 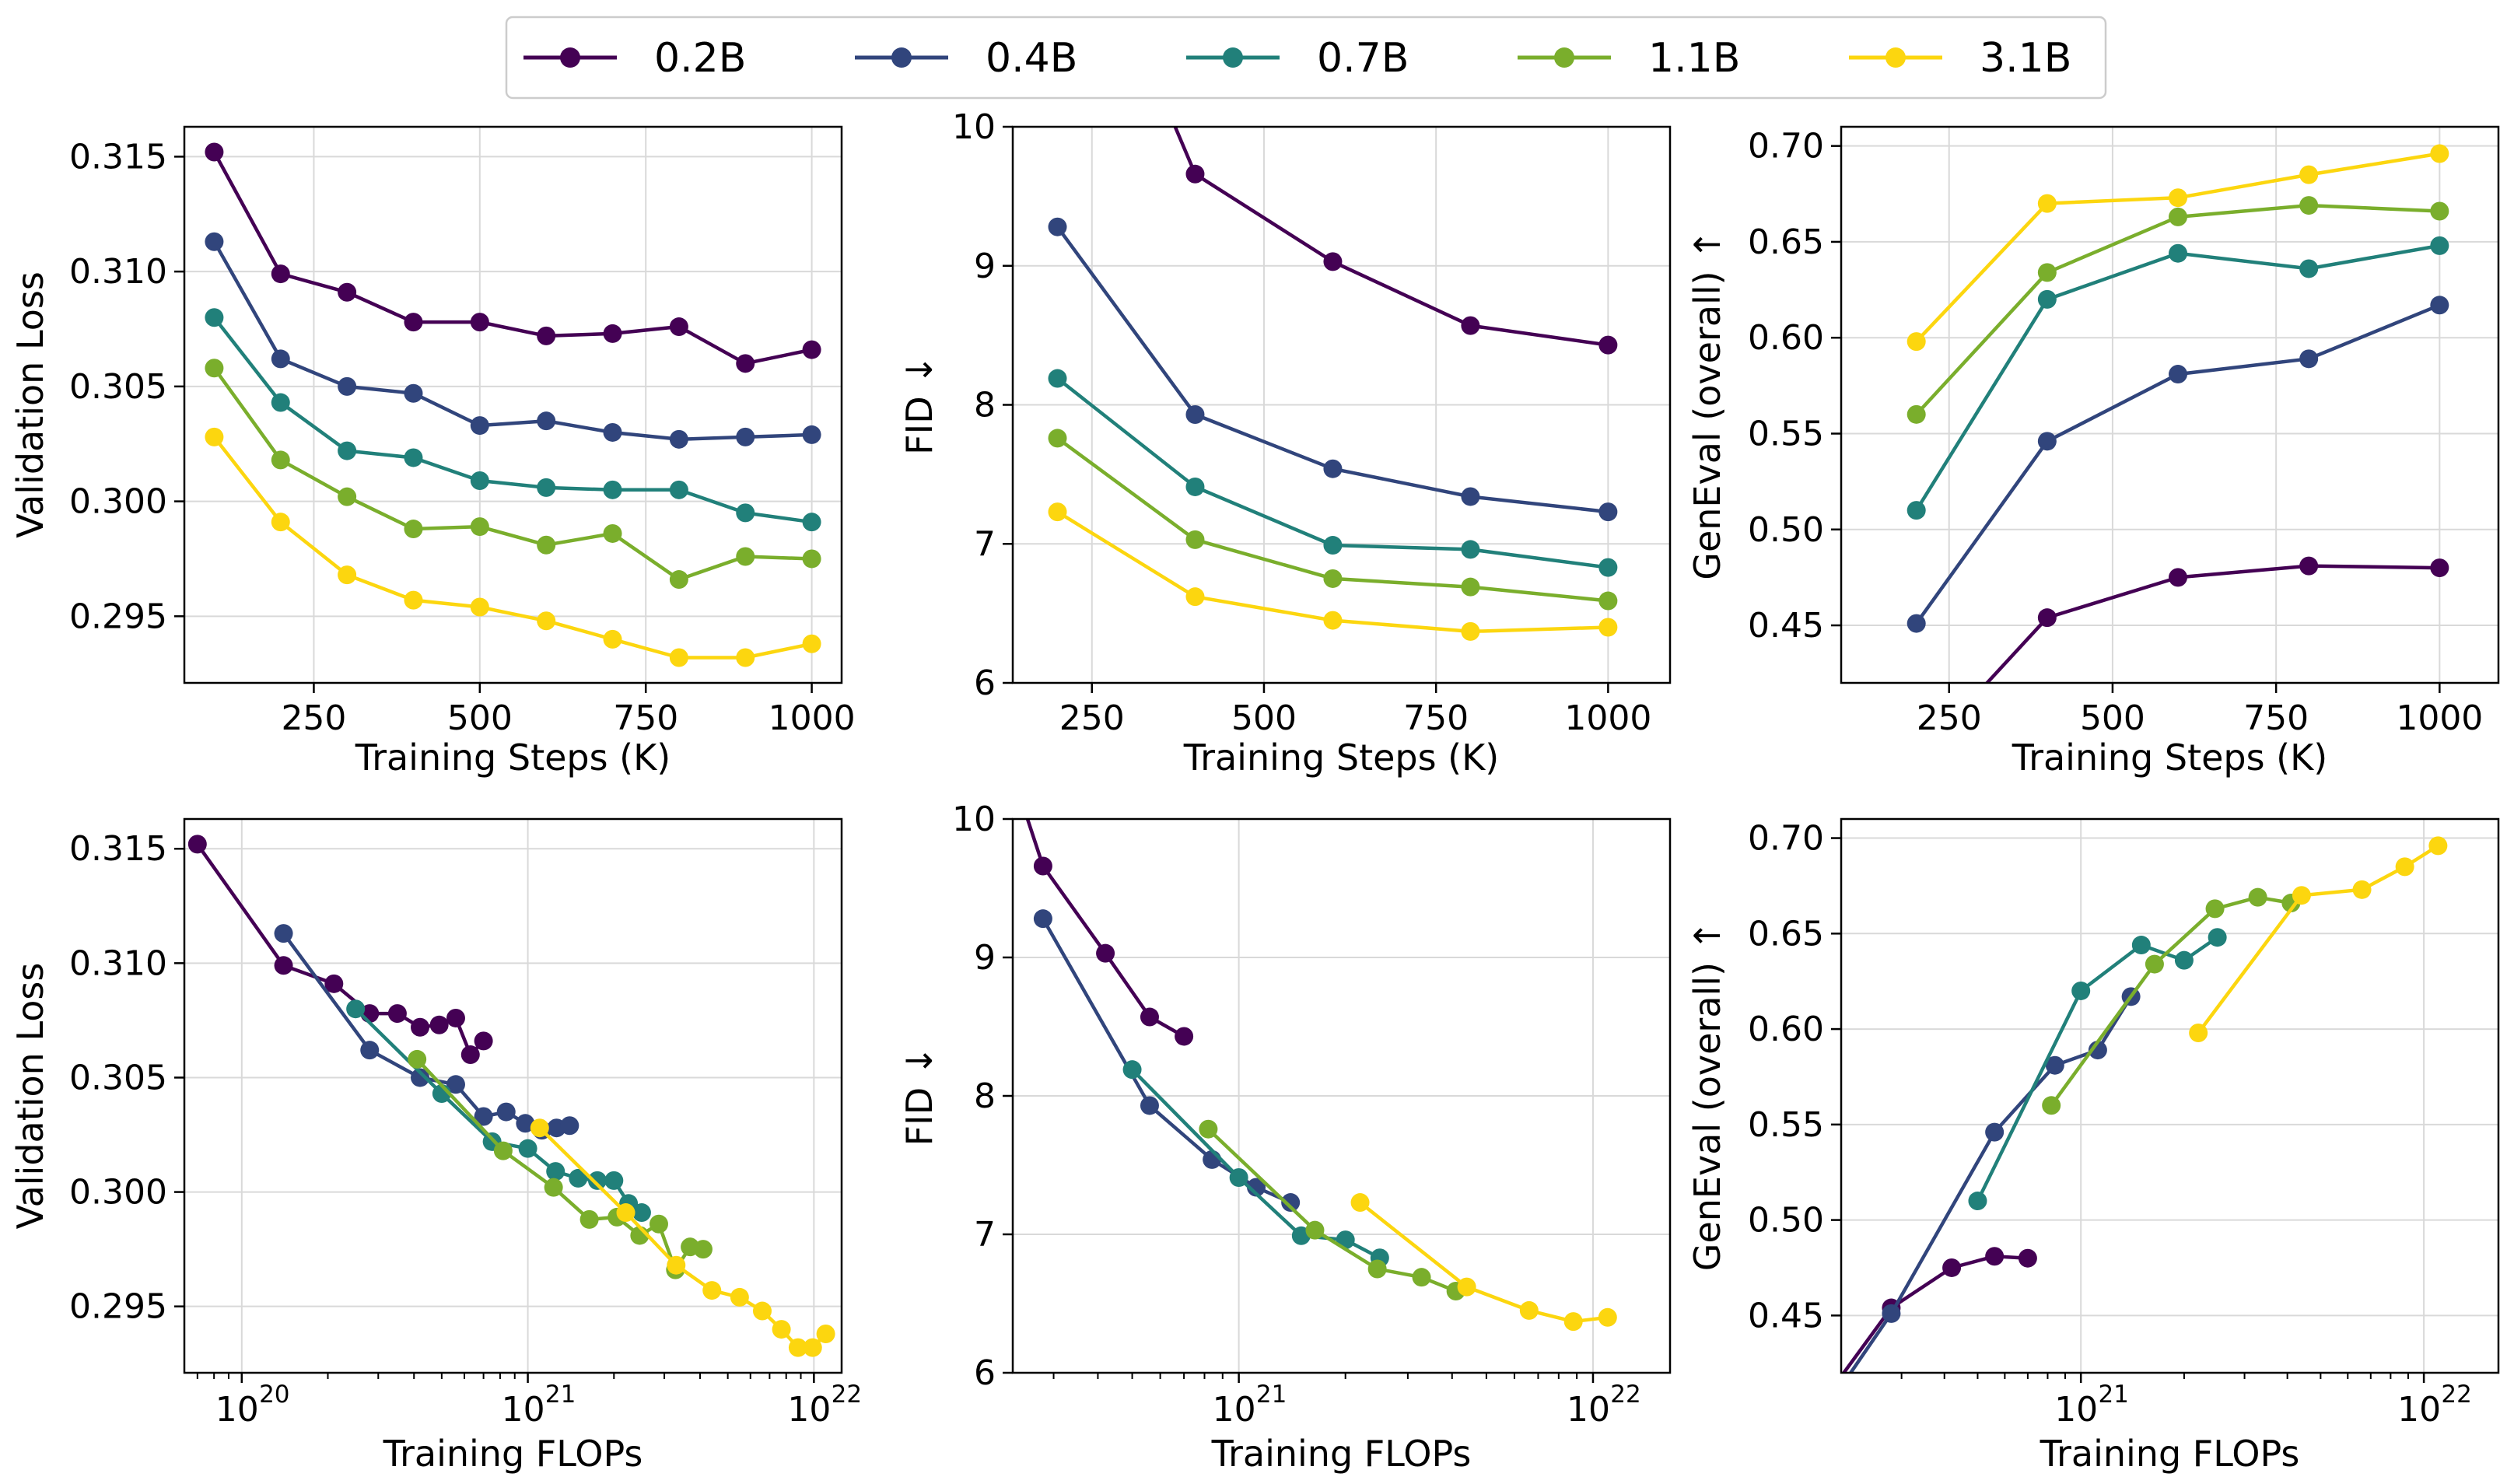 What do you see at coordinates (1607, 718) in the screenshot?
I see `x-tick-label: 1000` at bounding box center [1607, 718].